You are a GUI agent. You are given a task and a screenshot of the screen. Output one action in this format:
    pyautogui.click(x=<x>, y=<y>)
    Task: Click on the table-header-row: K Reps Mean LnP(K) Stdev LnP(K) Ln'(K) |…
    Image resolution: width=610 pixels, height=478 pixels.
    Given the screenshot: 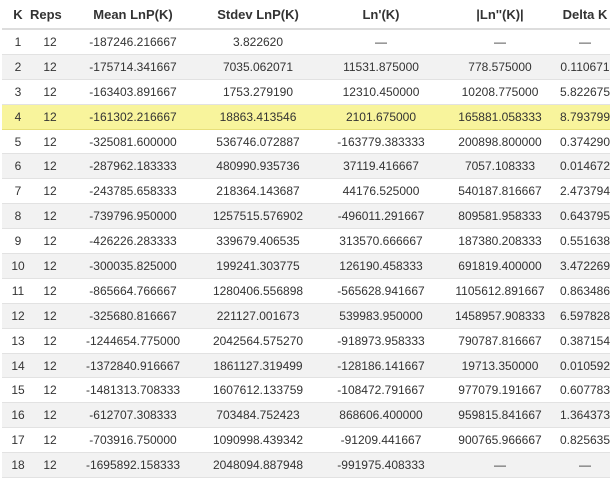 What is the action you would take?
    pyautogui.click(x=306, y=15)
    